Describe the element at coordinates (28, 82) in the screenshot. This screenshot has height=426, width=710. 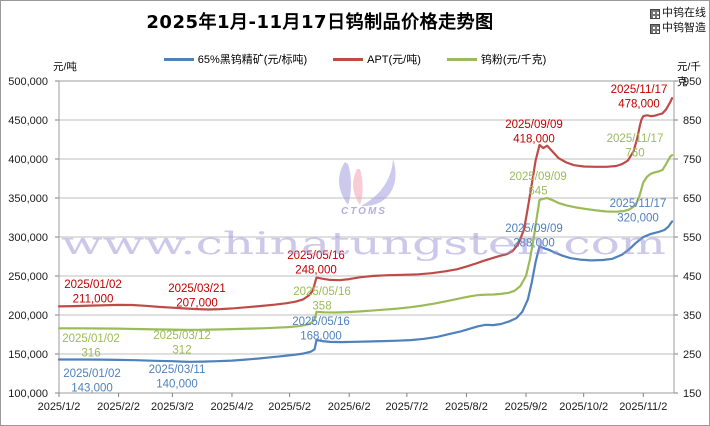
I see `left-axis-tick-label: 500,000` at that location.